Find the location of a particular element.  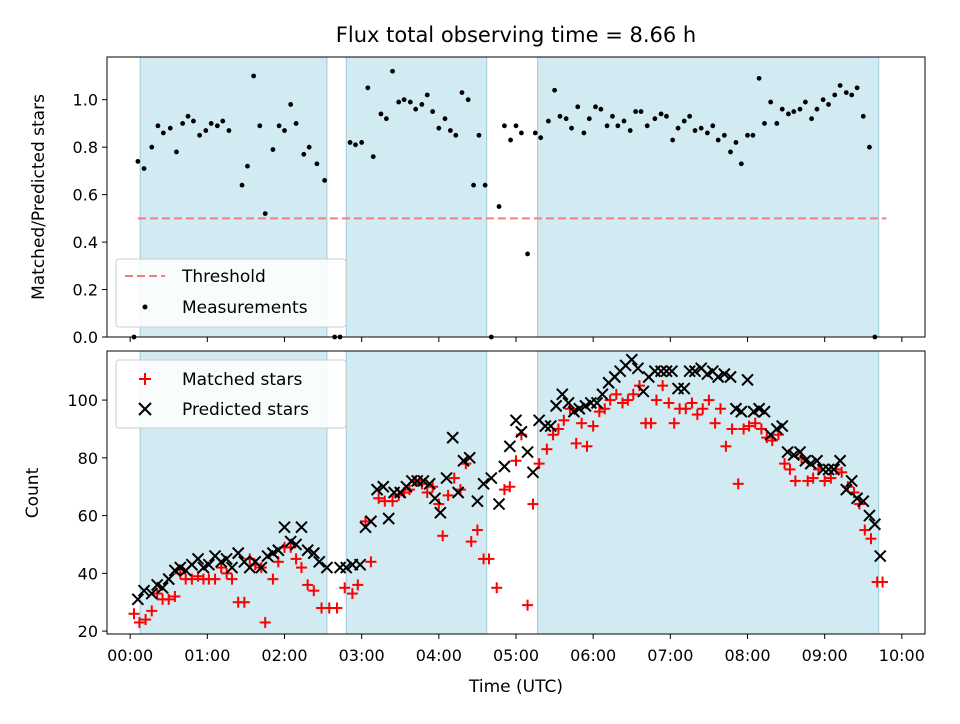

y-tick-label: 40 is located at coordinates (88, 573).